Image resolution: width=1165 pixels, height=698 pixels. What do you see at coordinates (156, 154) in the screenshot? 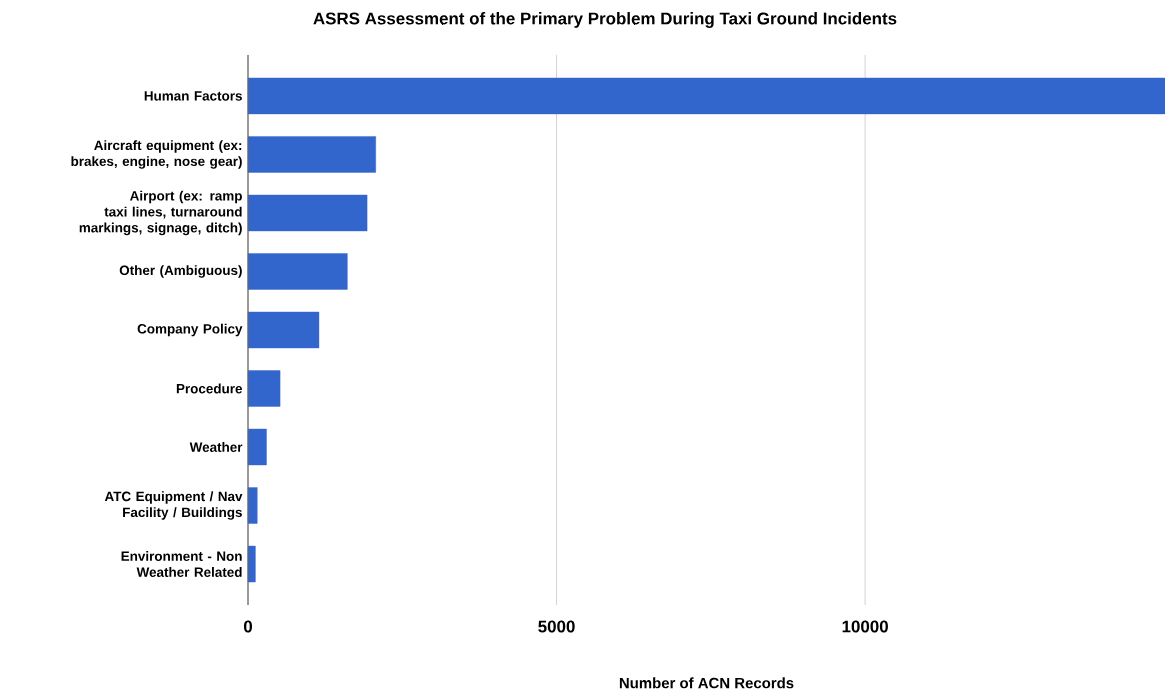
I see `y-tick-label: Aircraft equipment (ex: brakes, engine, nose gear)` at bounding box center [156, 154].